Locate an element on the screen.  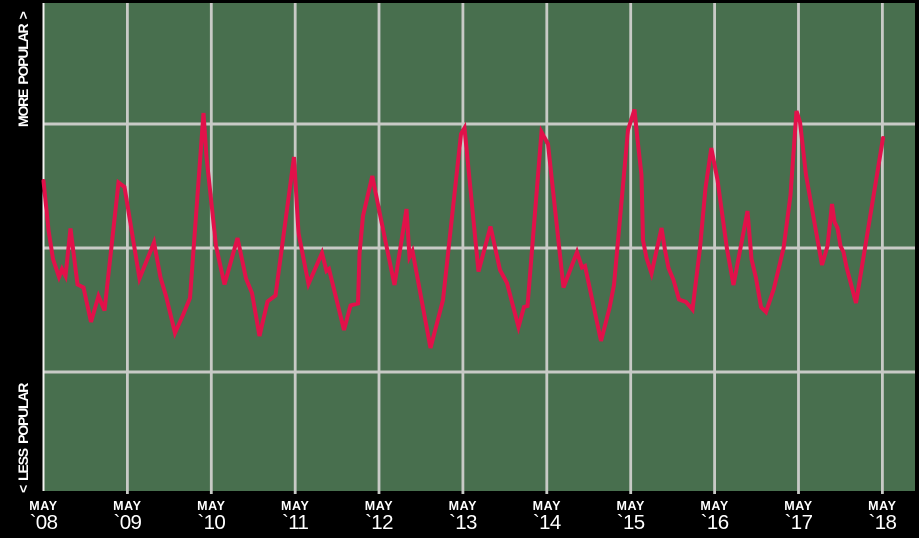
svg-text: `17 is located at coordinates (799, 522).